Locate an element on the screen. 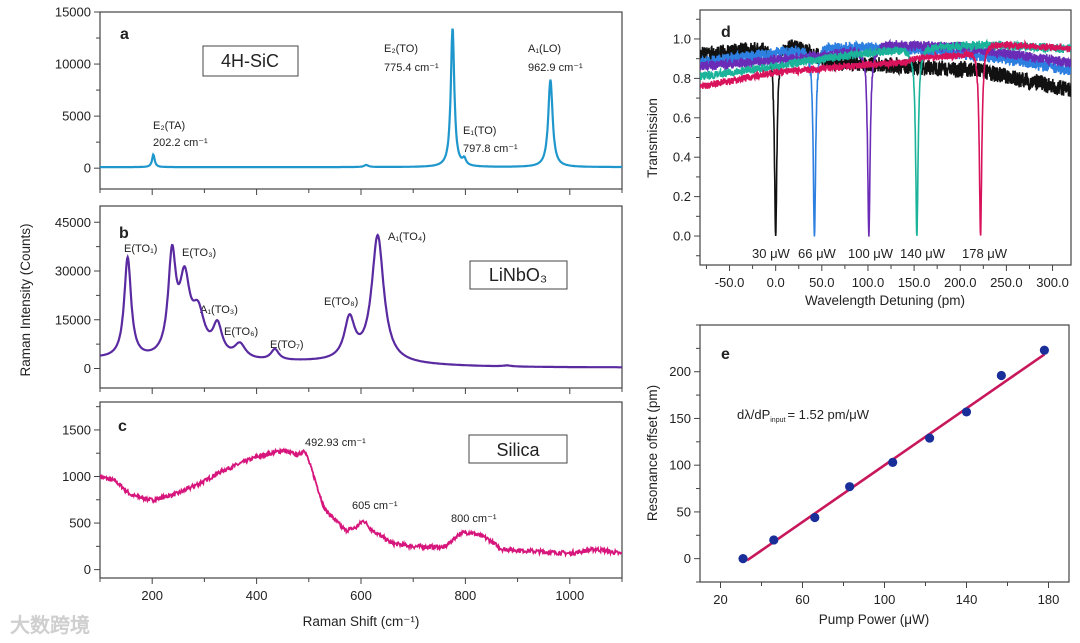 Image resolution: width=1080 pixels, height=643 pixels. y-tick-label: 0.0 is located at coordinates (682, 236).